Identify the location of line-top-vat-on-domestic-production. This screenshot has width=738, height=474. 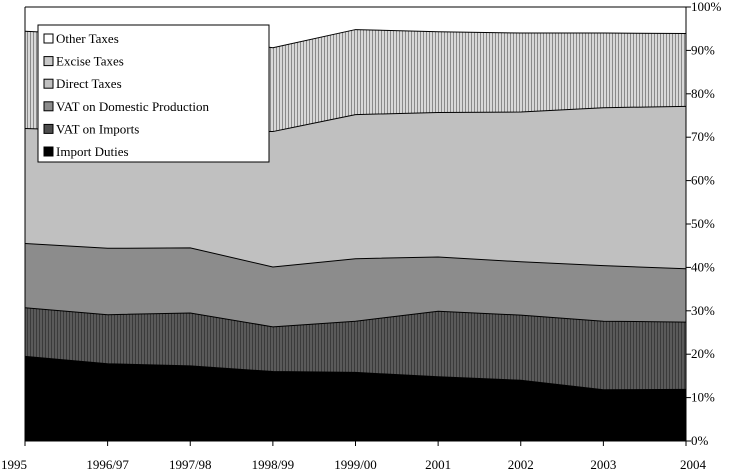
(355, 256).